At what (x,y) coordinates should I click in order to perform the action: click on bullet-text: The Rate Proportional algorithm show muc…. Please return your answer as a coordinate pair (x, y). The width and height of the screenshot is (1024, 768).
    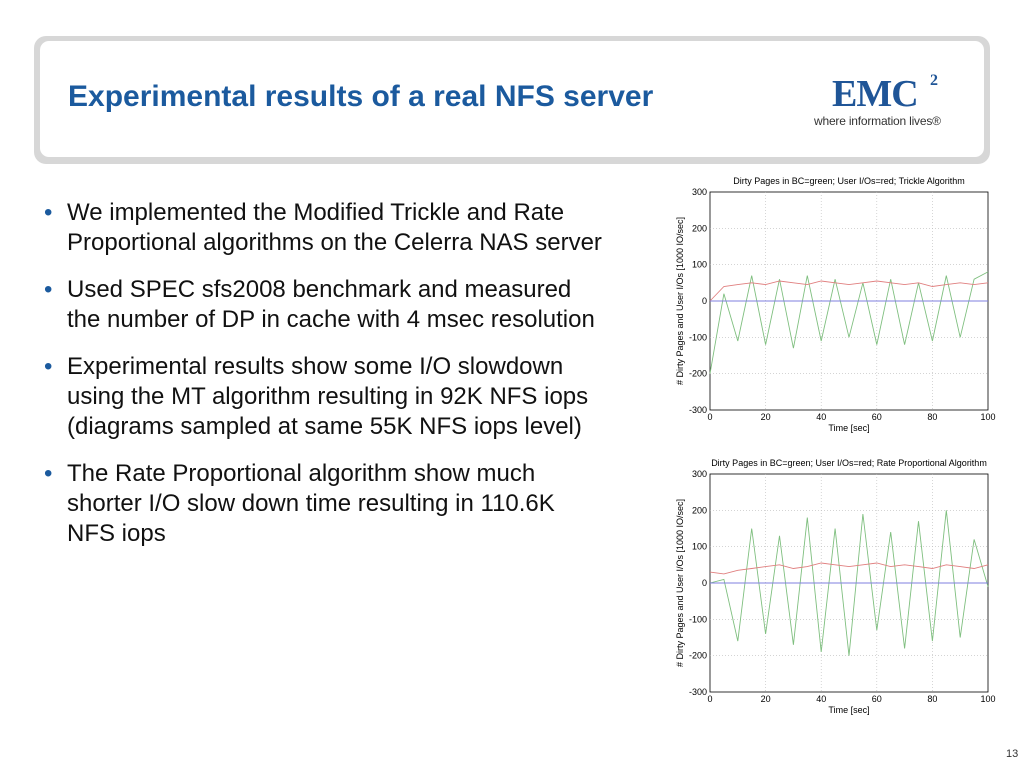
    Looking at the image, I should click on (311, 503).